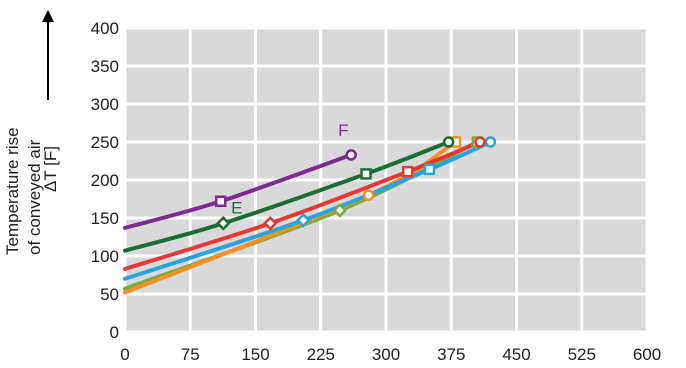  Describe the element at coordinates (321, 354) in the screenshot. I see `x-tick-label: 225` at that location.